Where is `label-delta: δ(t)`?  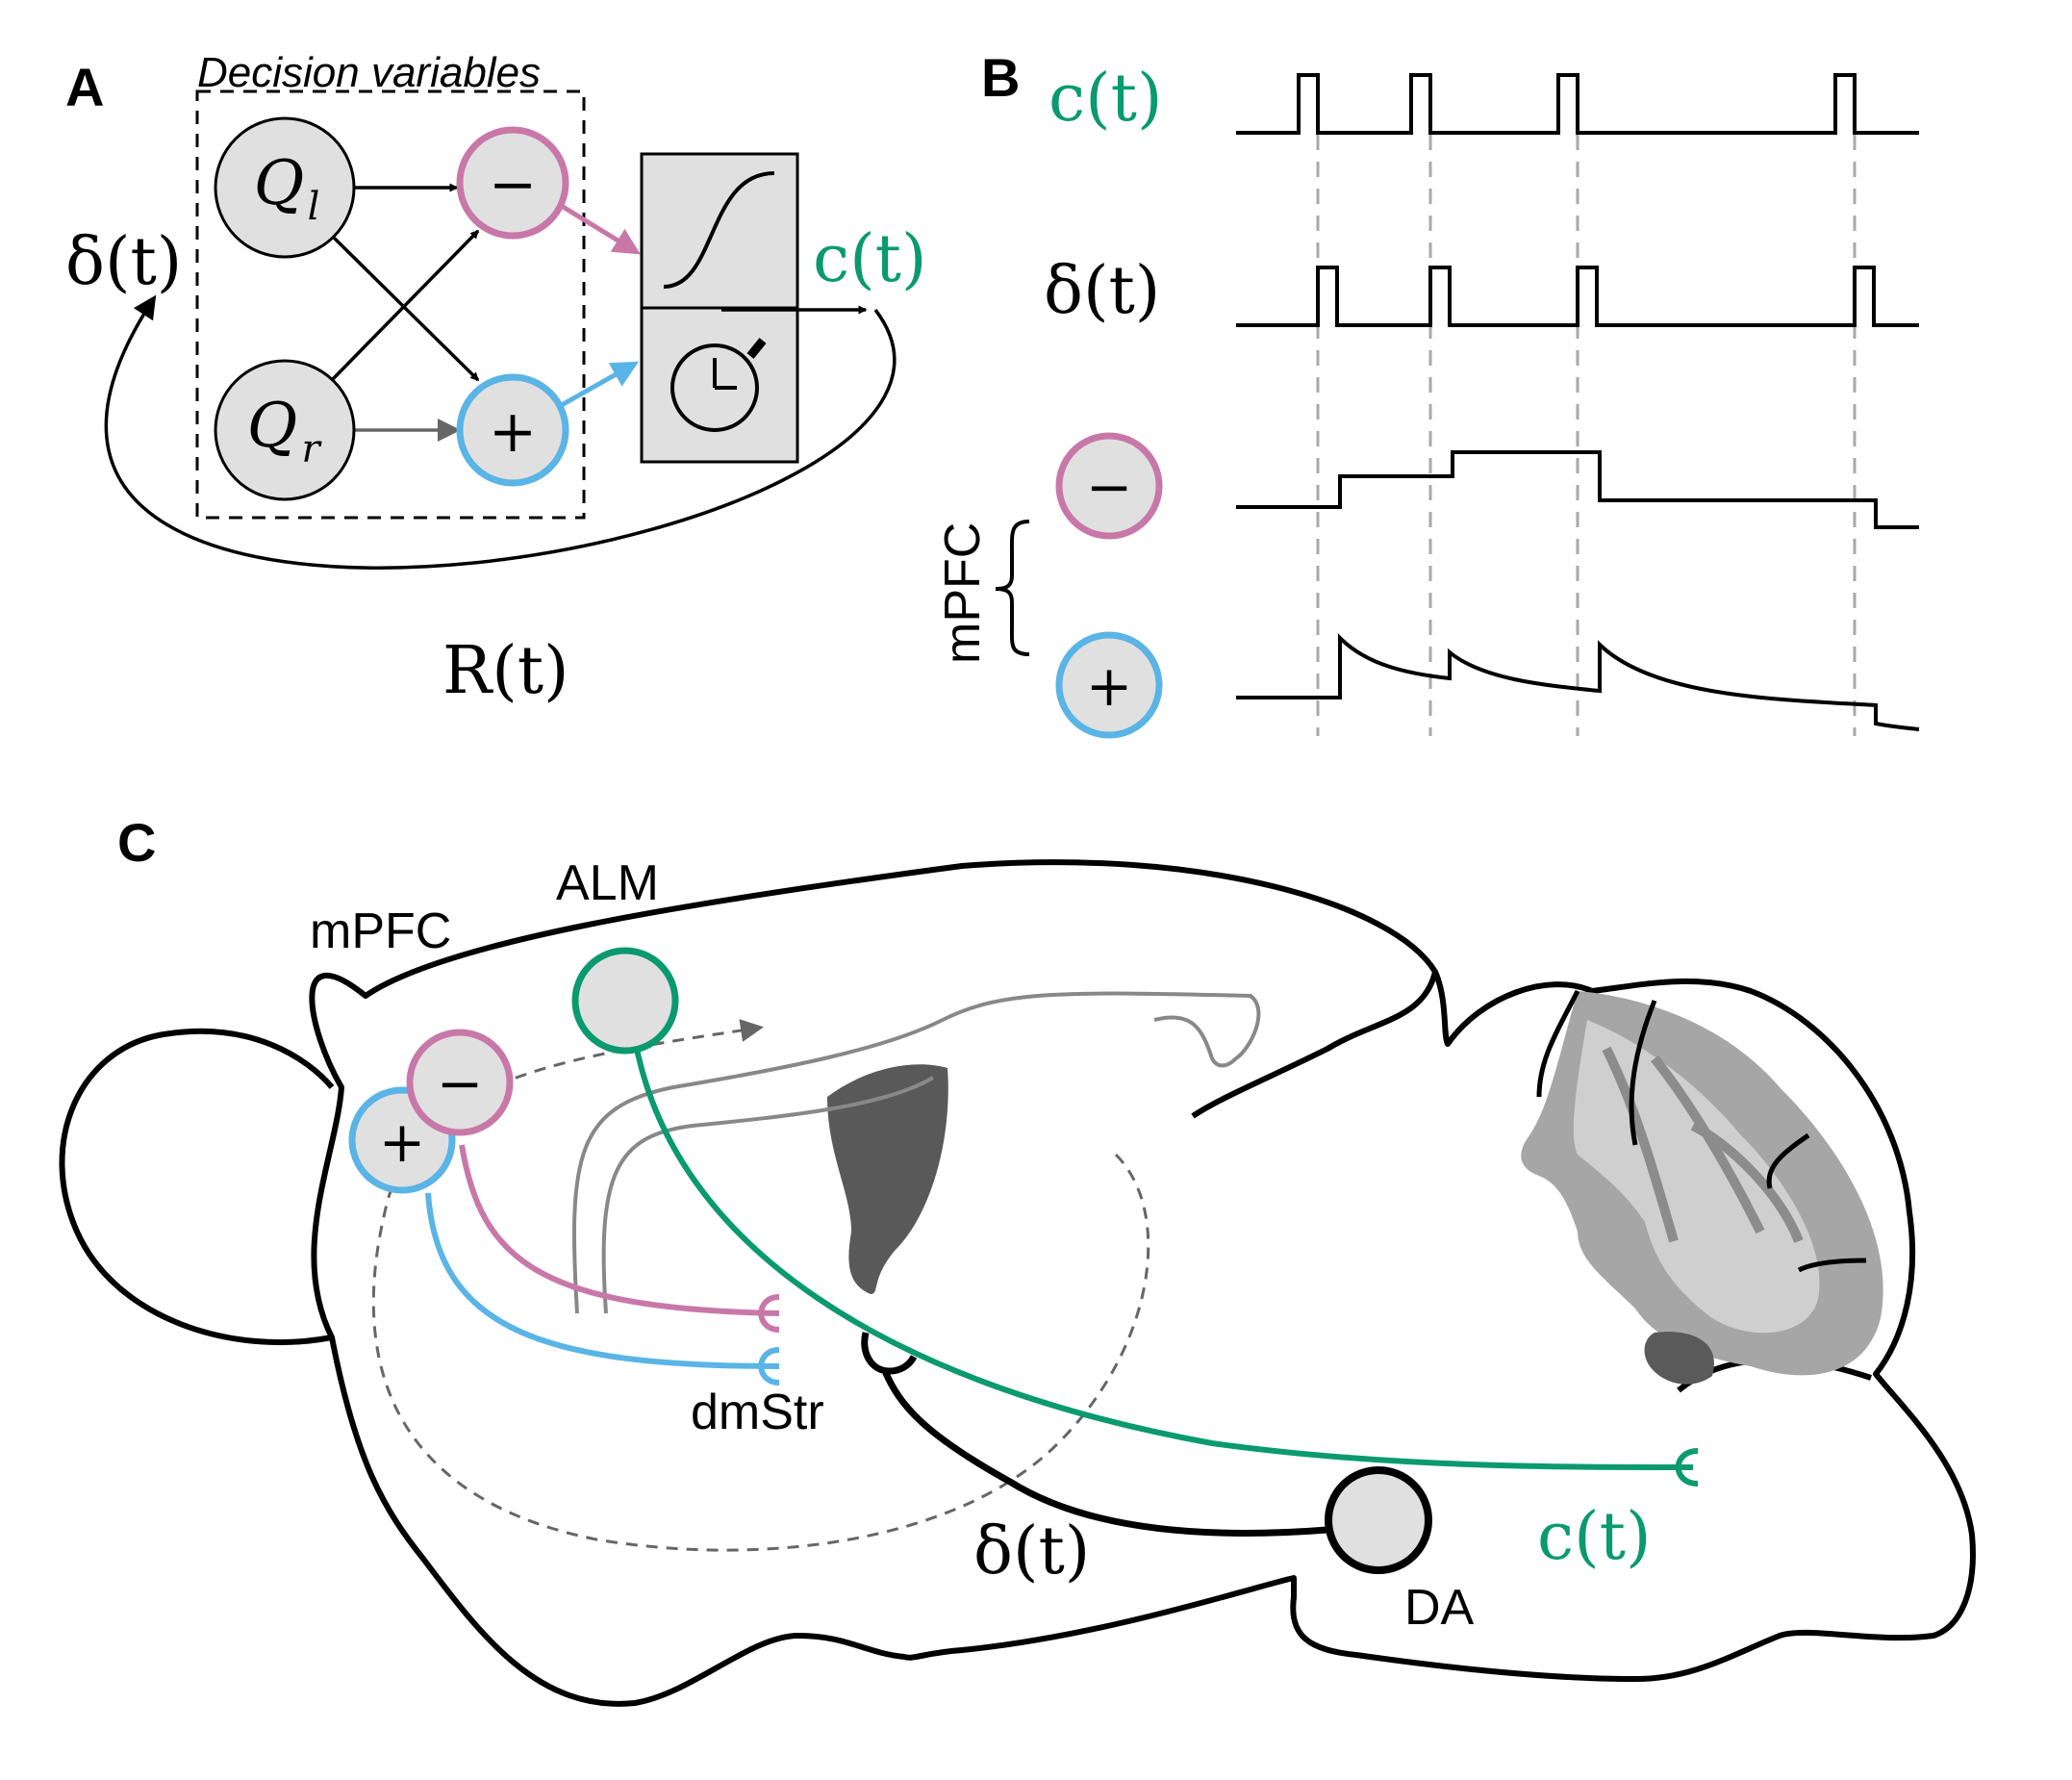 label-delta: δ(t) is located at coordinates (1031, 1551).